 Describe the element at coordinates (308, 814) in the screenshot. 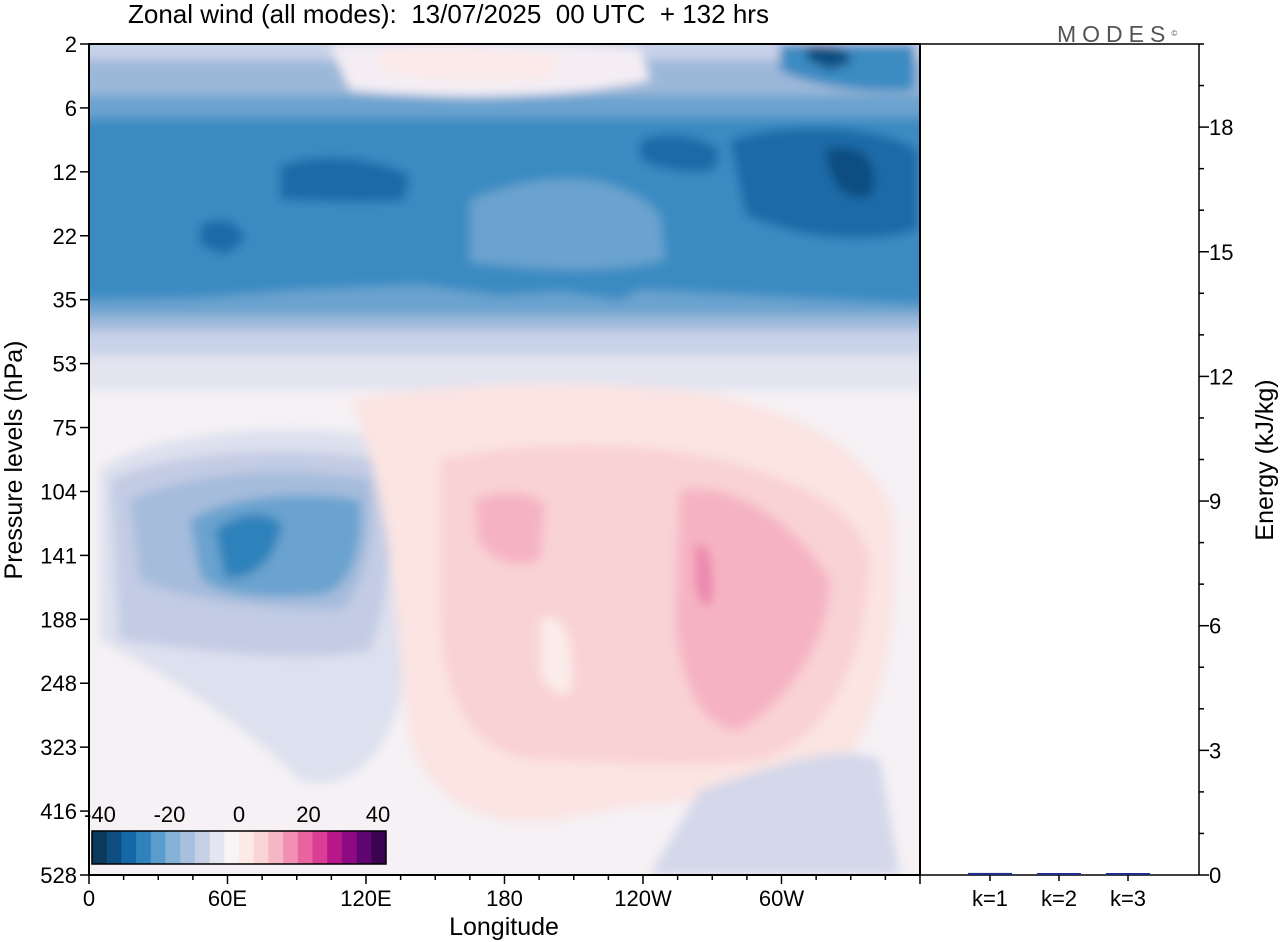

I see `colorbar-tick-label: 20` at that location.